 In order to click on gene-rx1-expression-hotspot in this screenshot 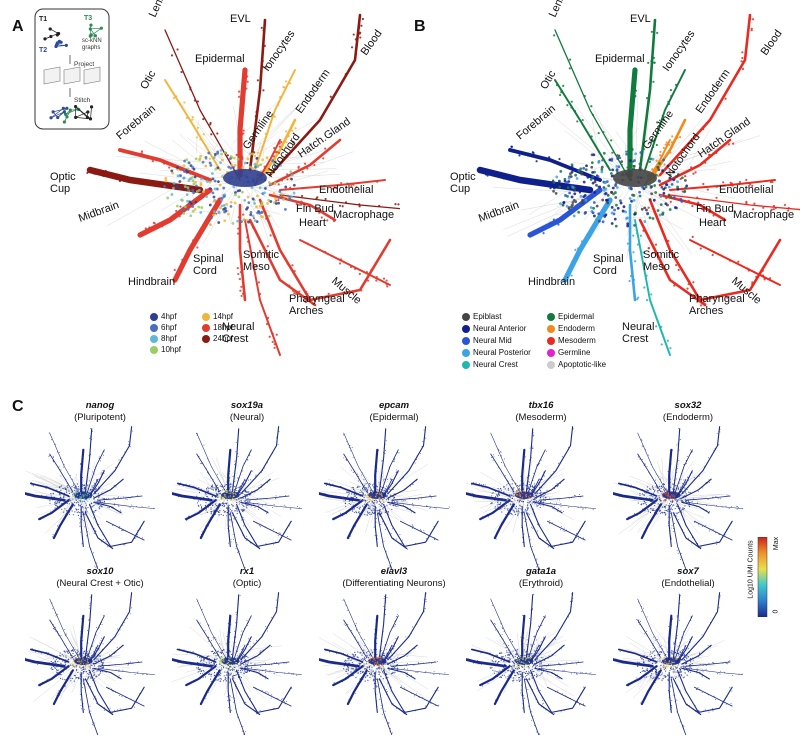, I will do `click(228, 662)`.